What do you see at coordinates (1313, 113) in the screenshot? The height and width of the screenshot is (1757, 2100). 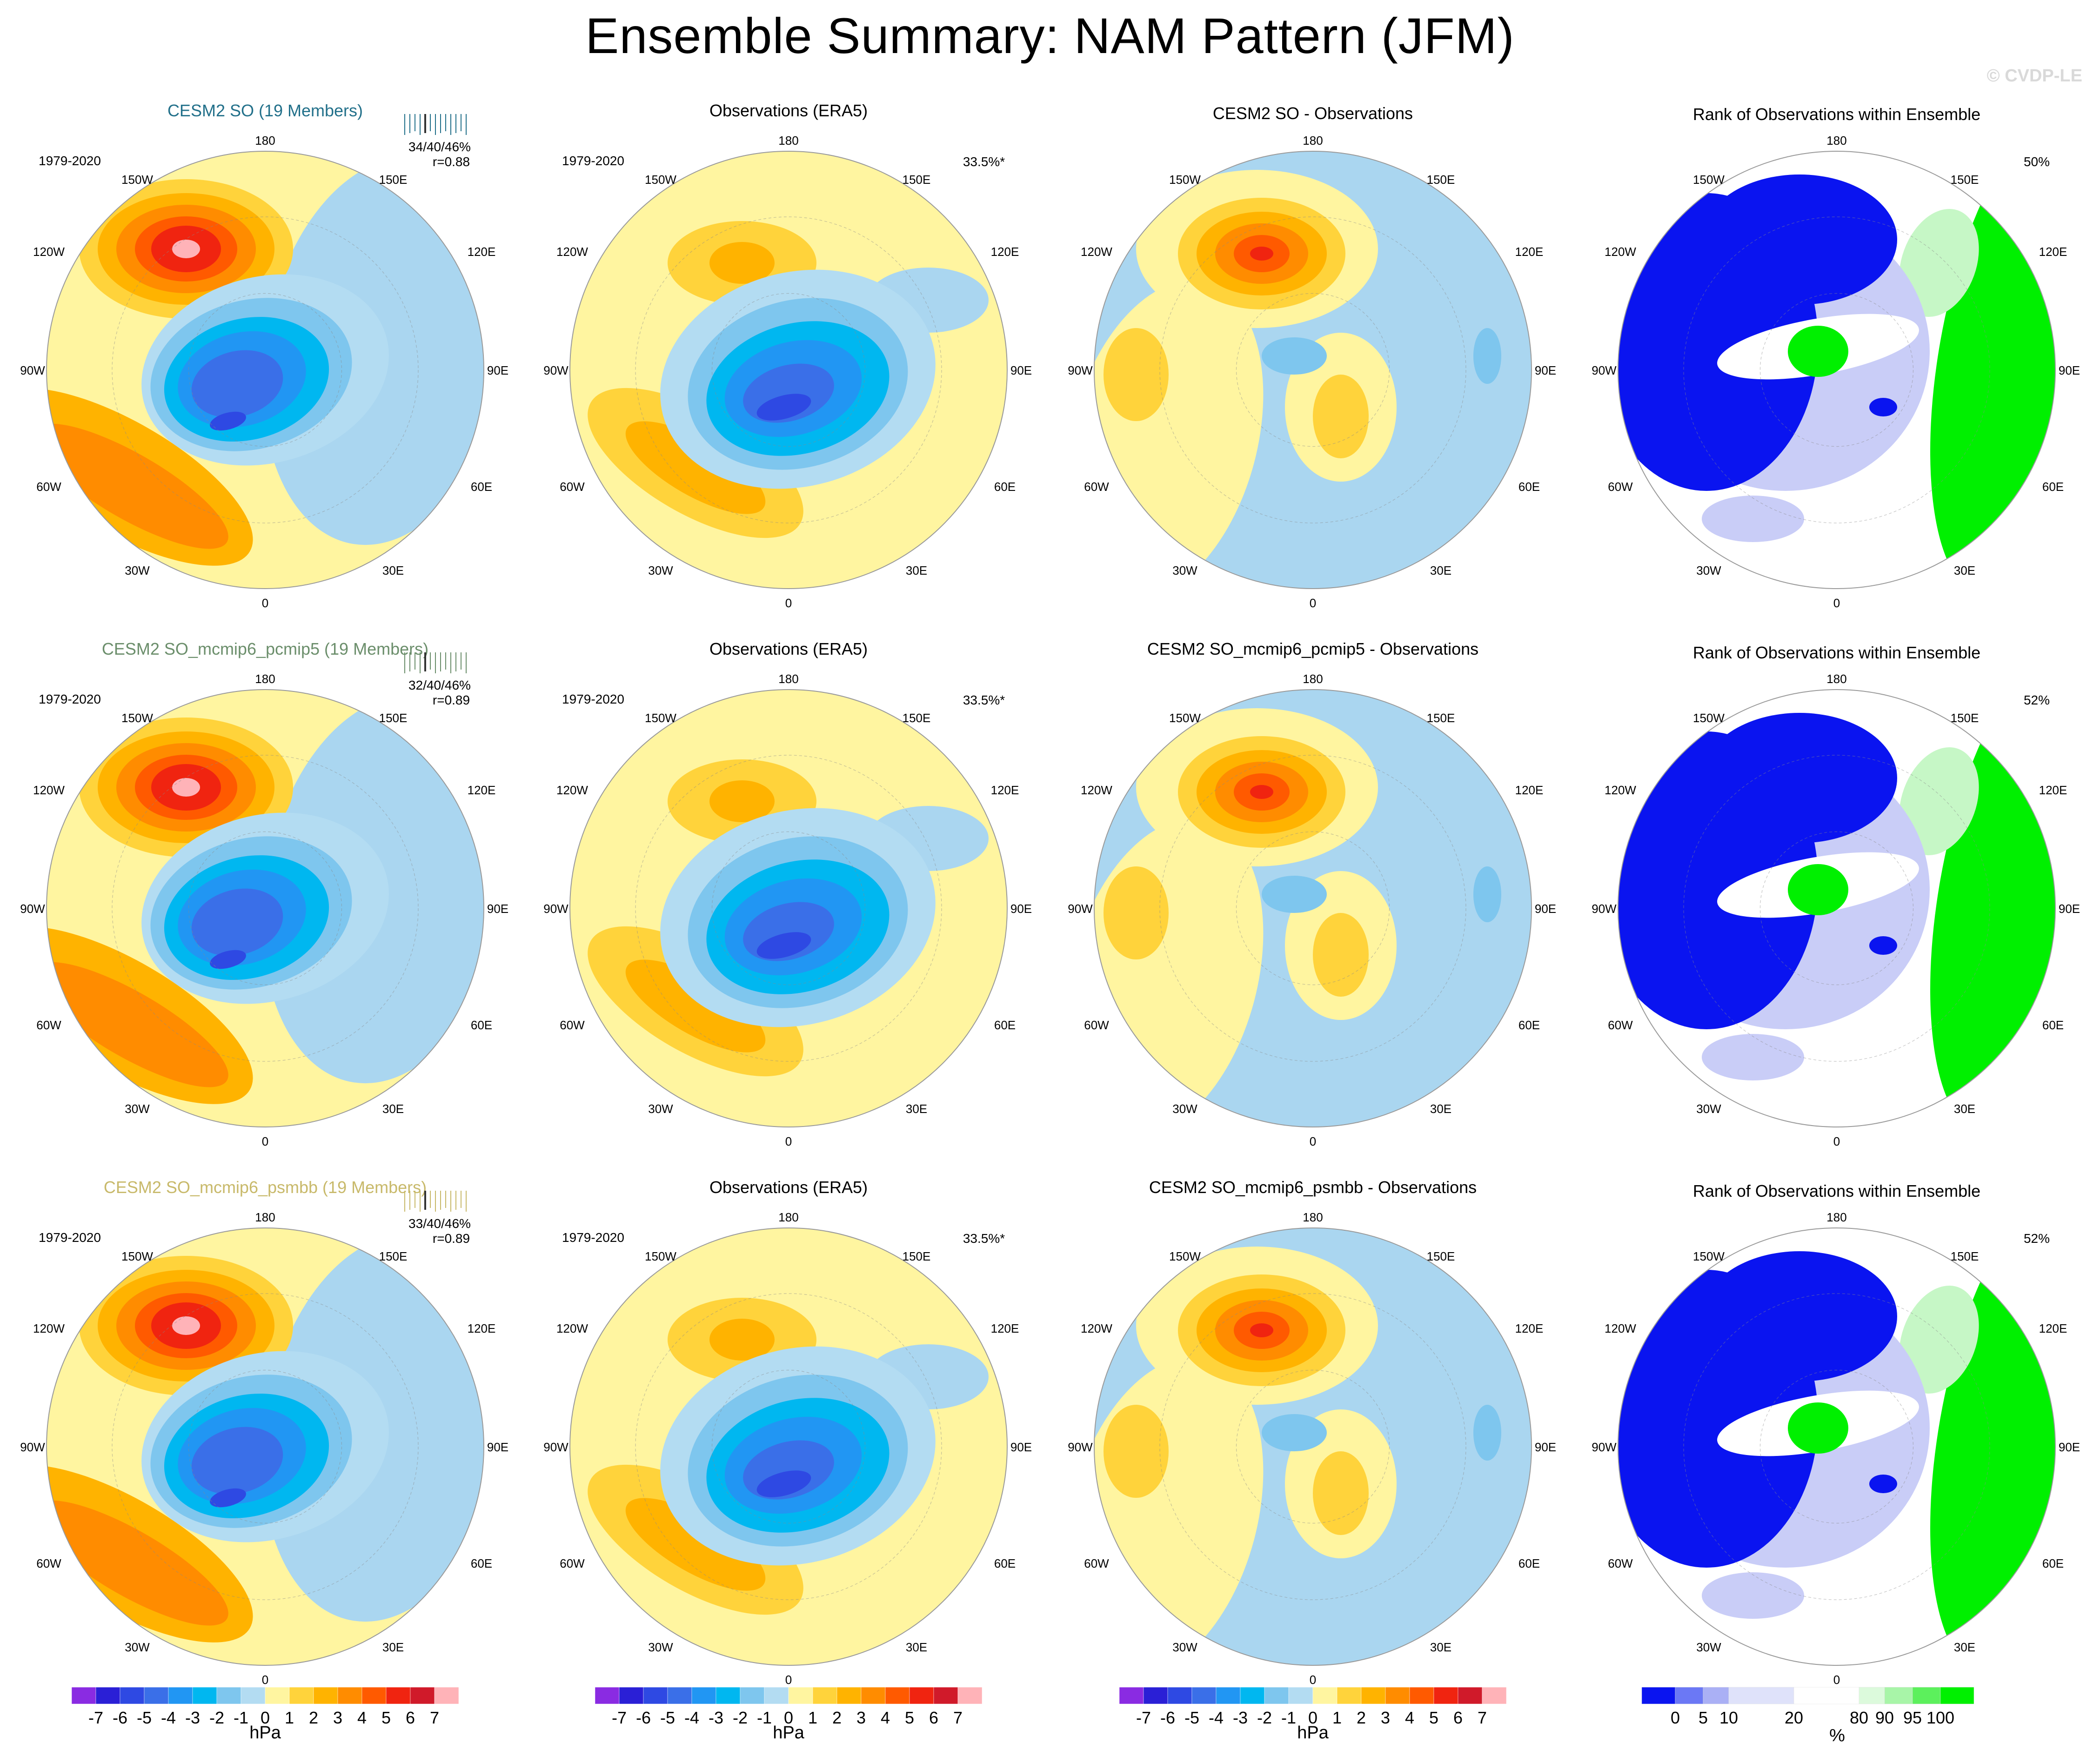 I see `diff-title: CESM2 SO - Observations` at bounding box center [1313, 113].